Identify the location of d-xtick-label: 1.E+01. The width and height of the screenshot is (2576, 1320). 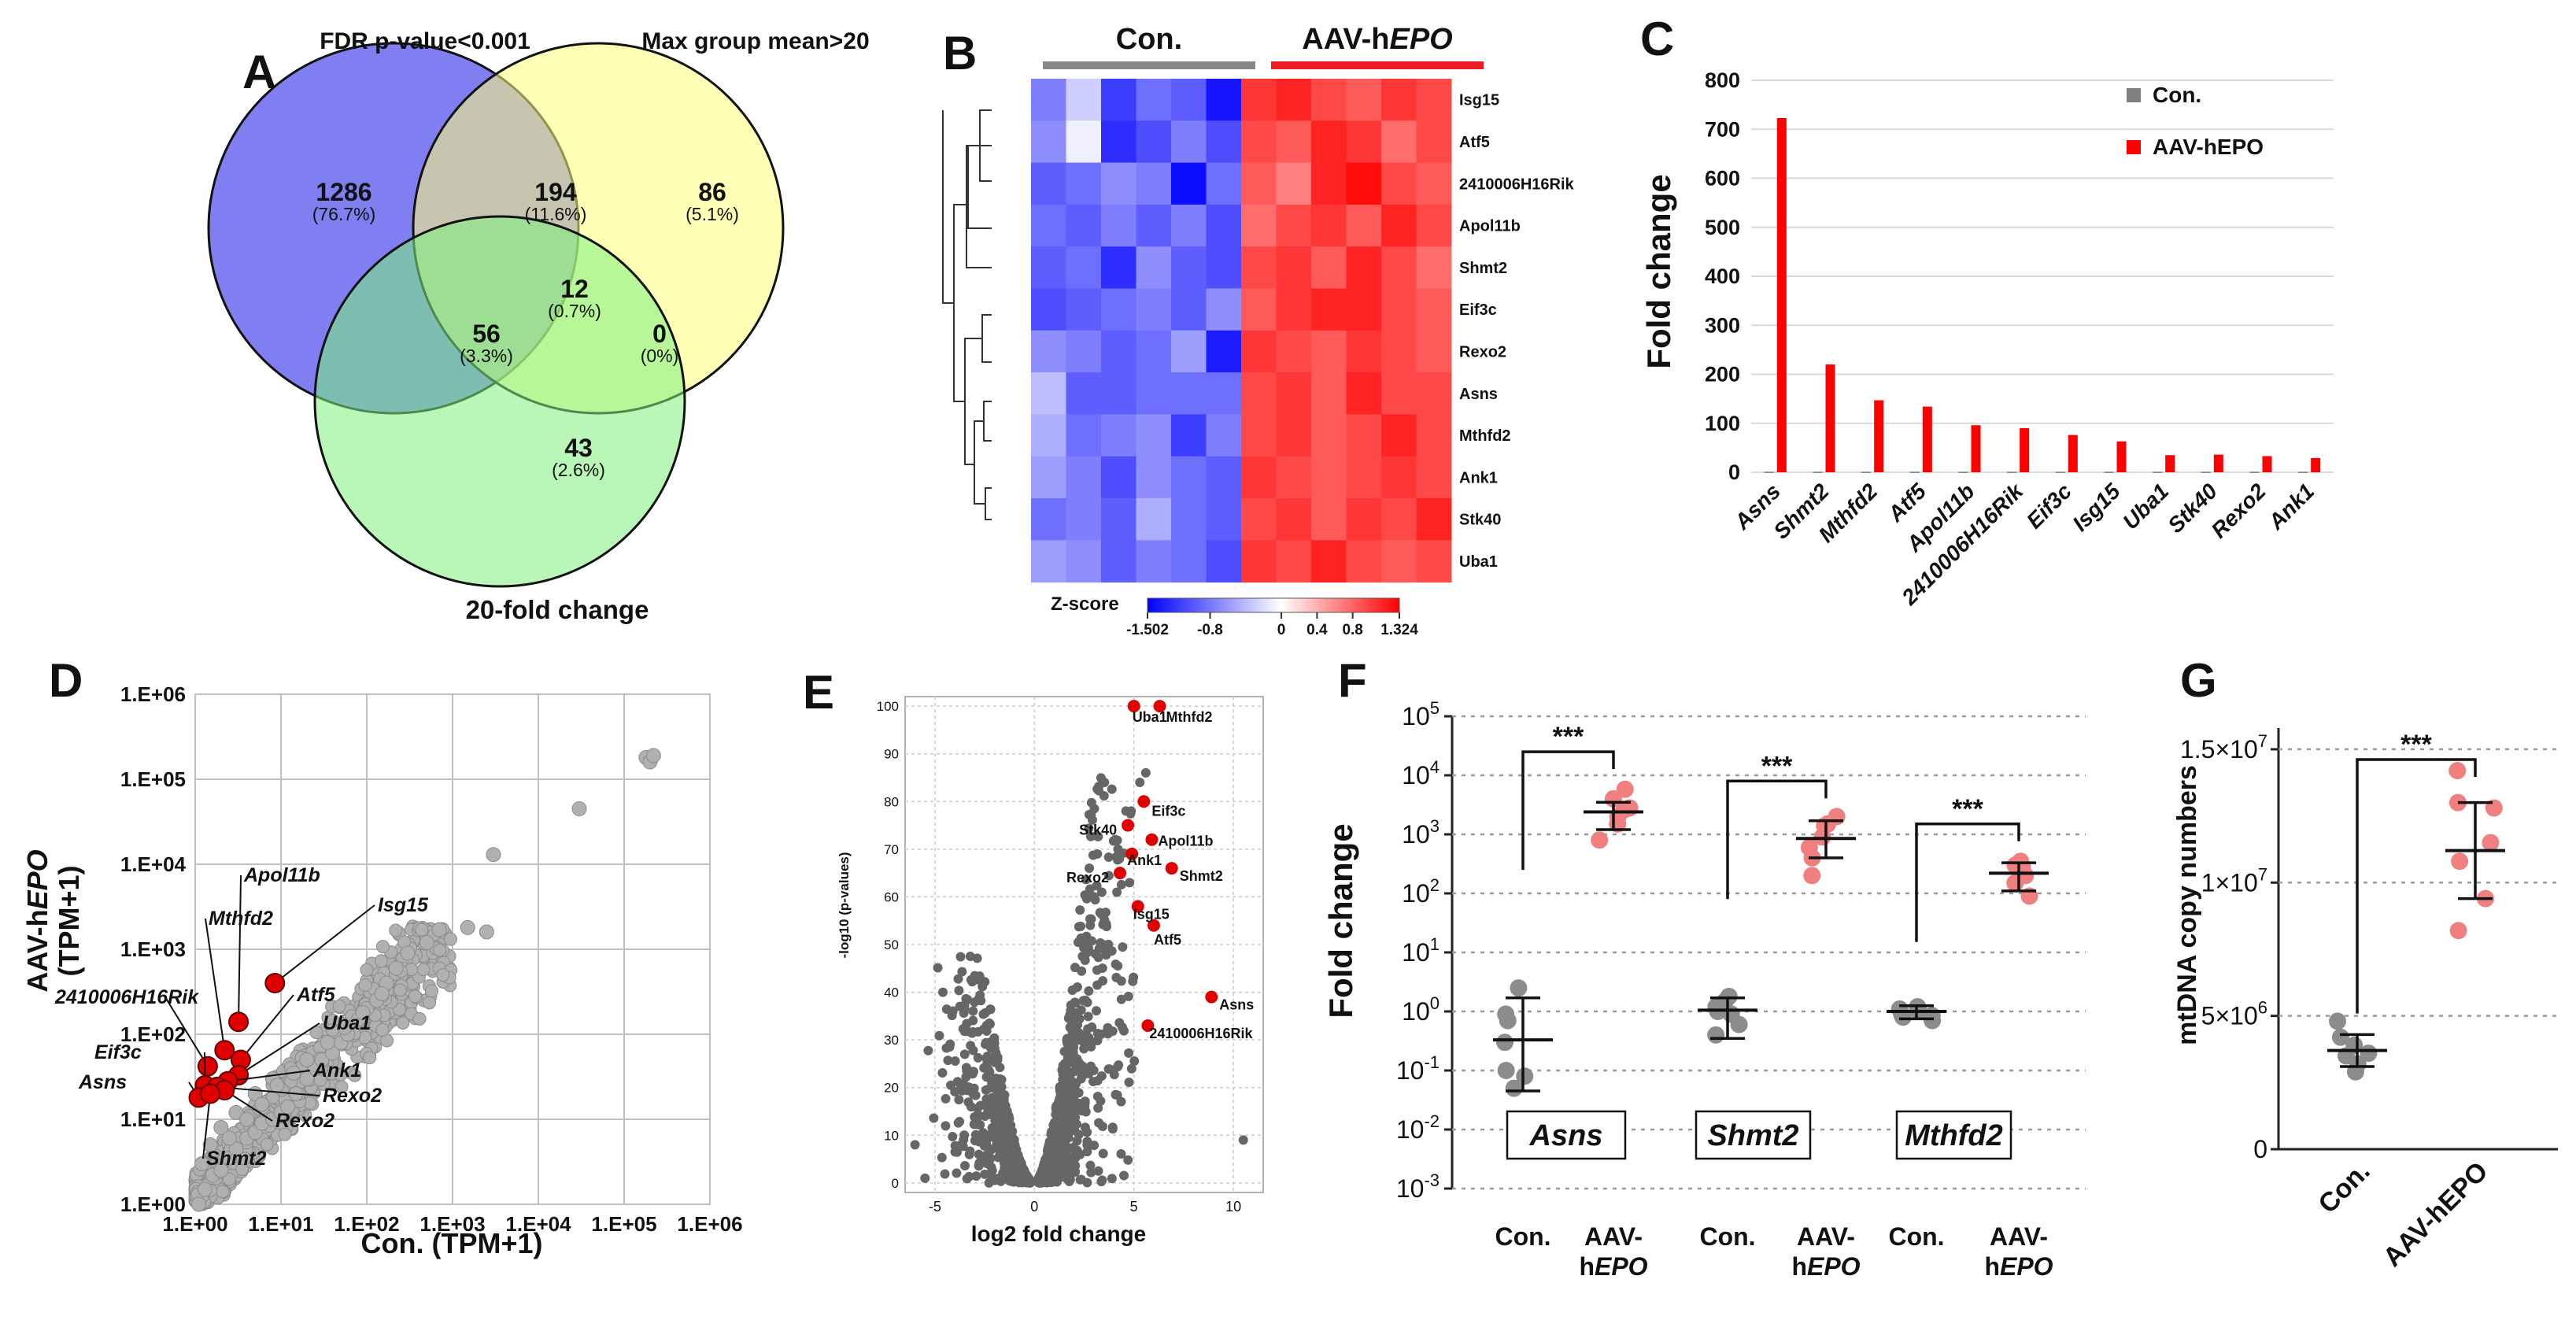
(280, 1224).